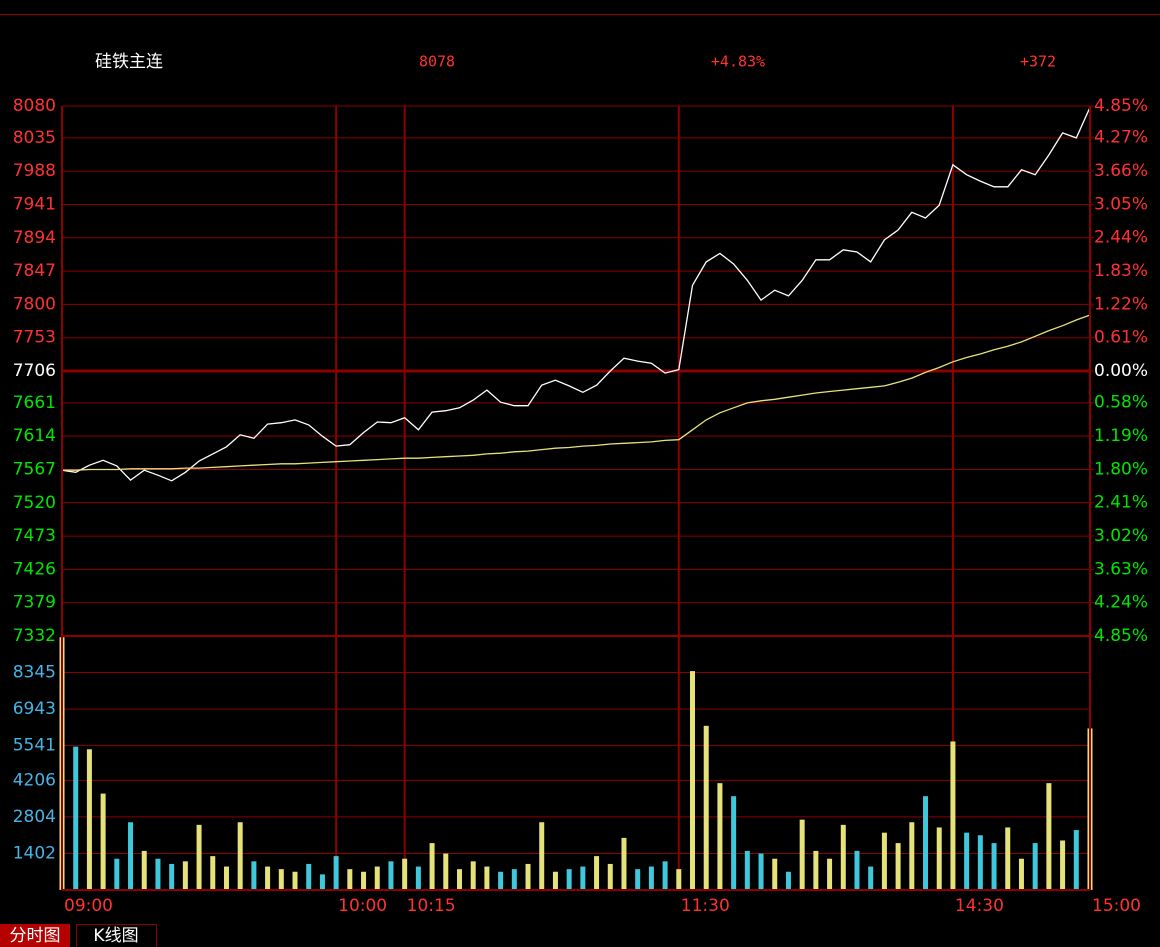  I want to click on x-tick-label: 15:00, so click(1116, 906).